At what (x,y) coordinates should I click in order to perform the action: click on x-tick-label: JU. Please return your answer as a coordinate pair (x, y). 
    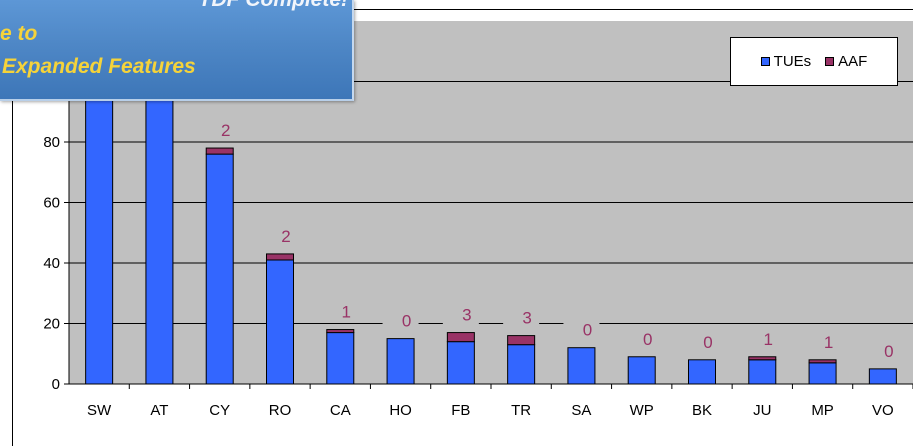
    Looking at the image, I should click on (762, 410).